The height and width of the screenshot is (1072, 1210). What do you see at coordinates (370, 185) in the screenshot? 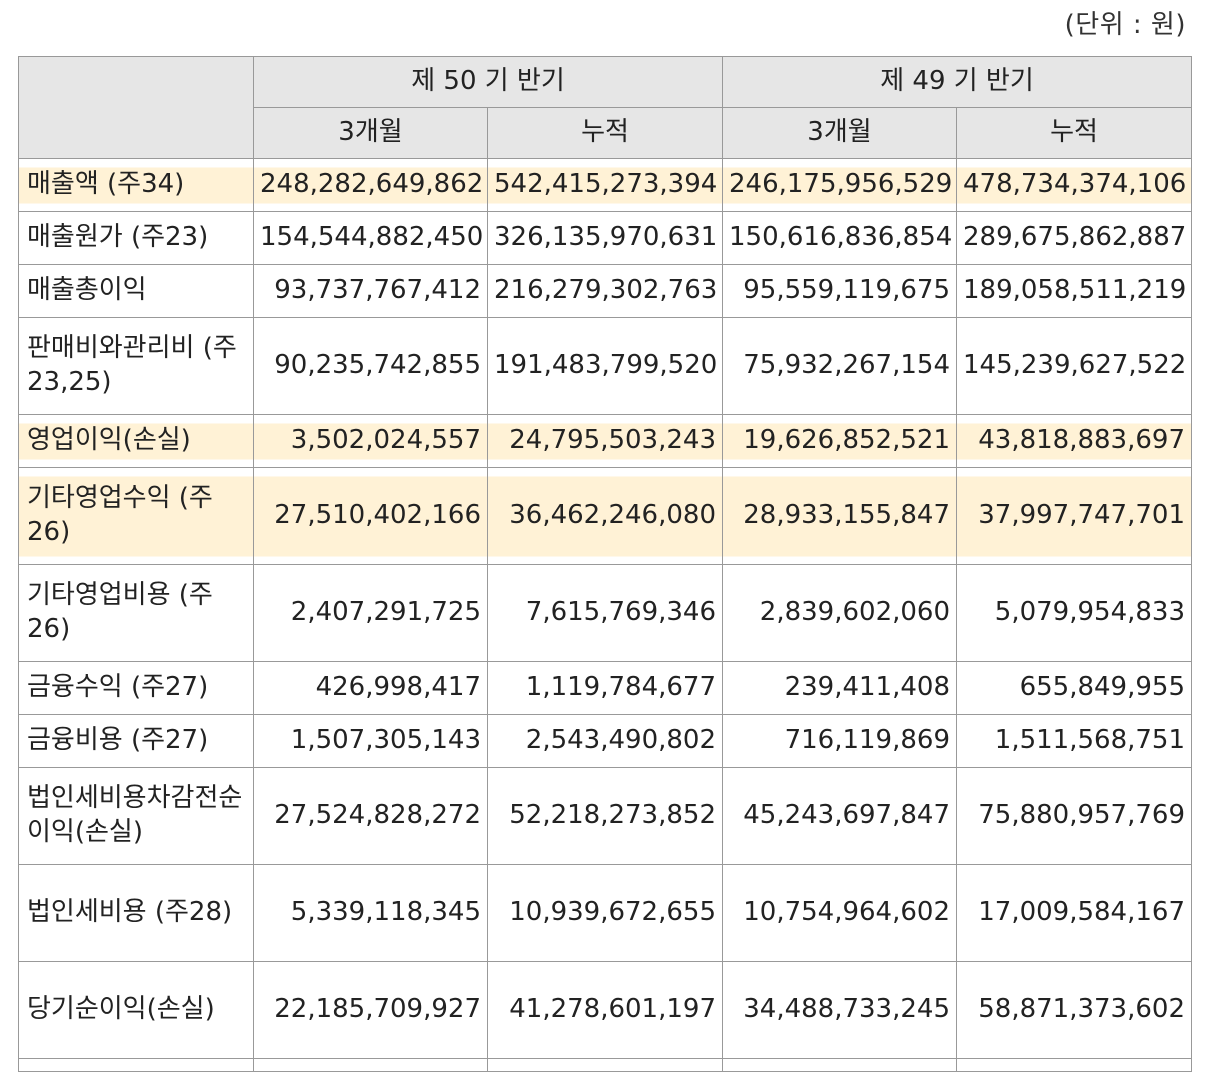
I see `cell-value: 248,282,649,862` at bounding box center [370, 185].